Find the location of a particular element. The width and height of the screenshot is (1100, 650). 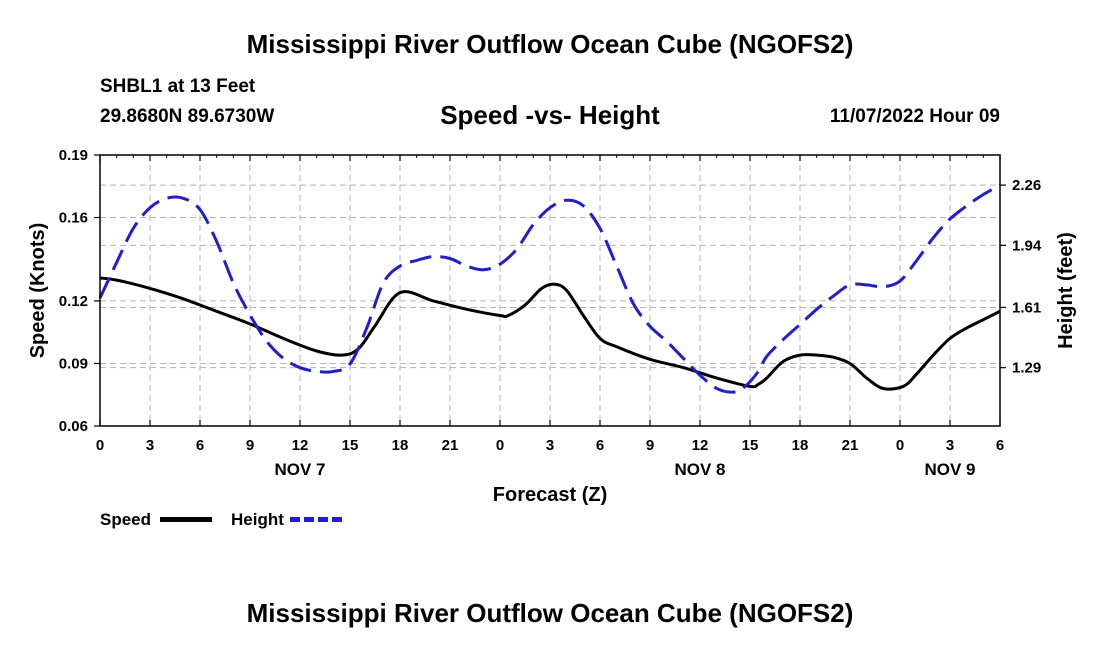

day-label: NOV 9 is located at coordinates (949, 469).